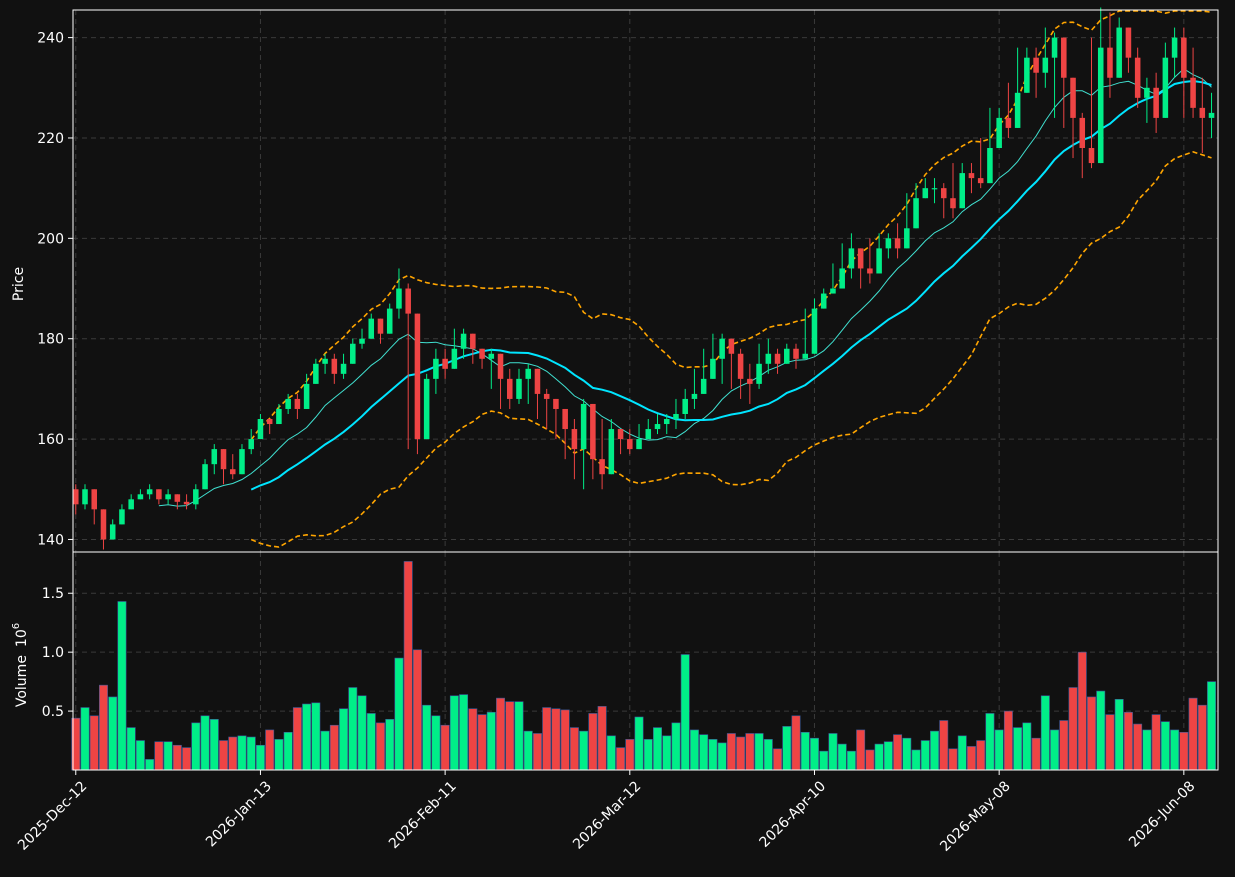  I want to click on price-axis-label: Price, so click(19, 284).